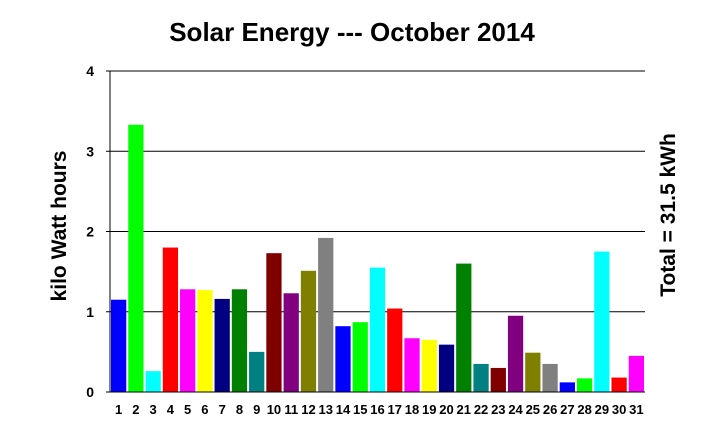 Image resolution: width=724 pixels, height=443 pixels. What do you see at coordinates (395, 409) in the screenshot?
I see `x-tick-label: 17` at bounding box center [395, 409].